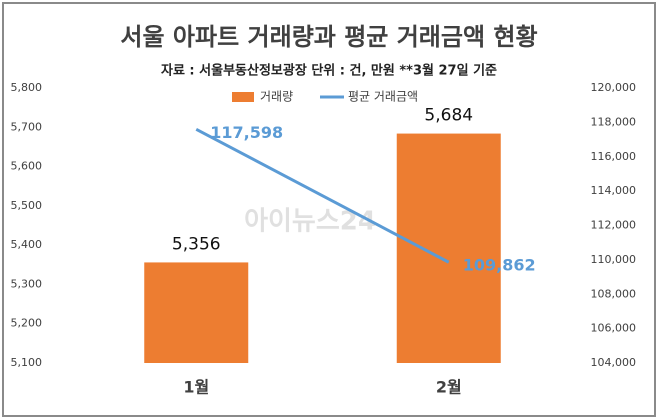  I want to click on y-tick-label: 5,700, so click(27, 126).